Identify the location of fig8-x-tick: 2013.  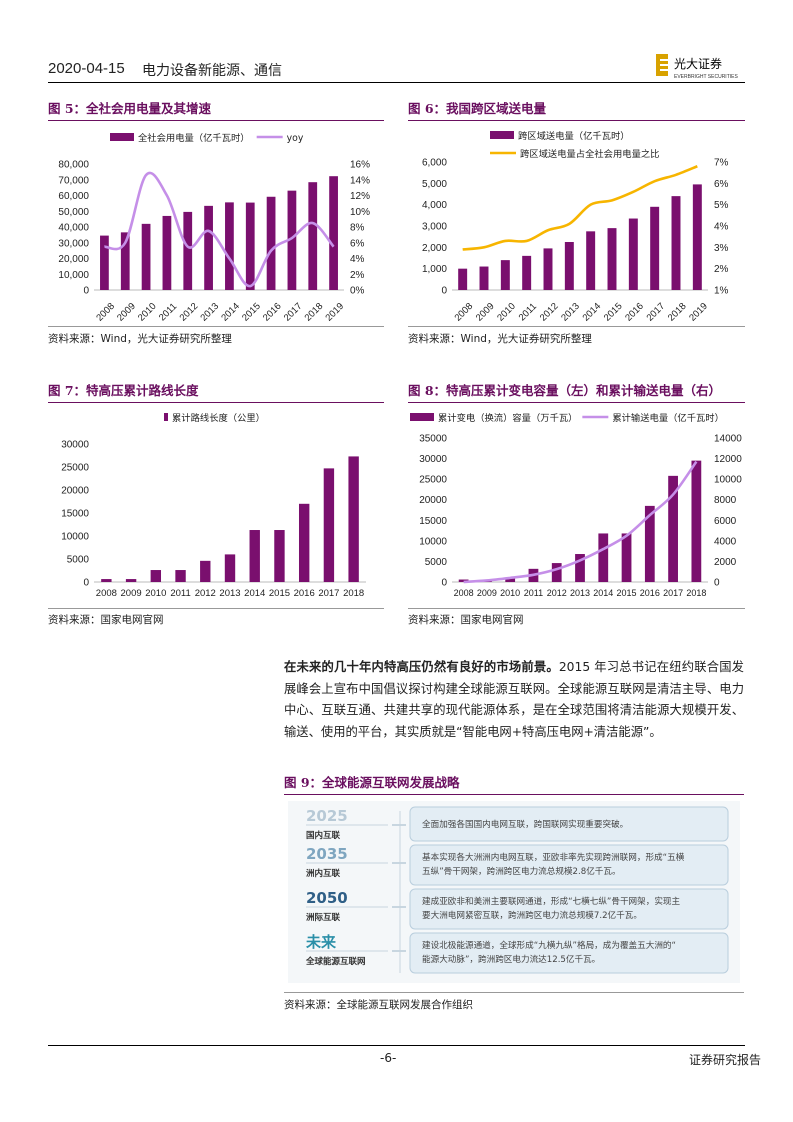
(580, 593).